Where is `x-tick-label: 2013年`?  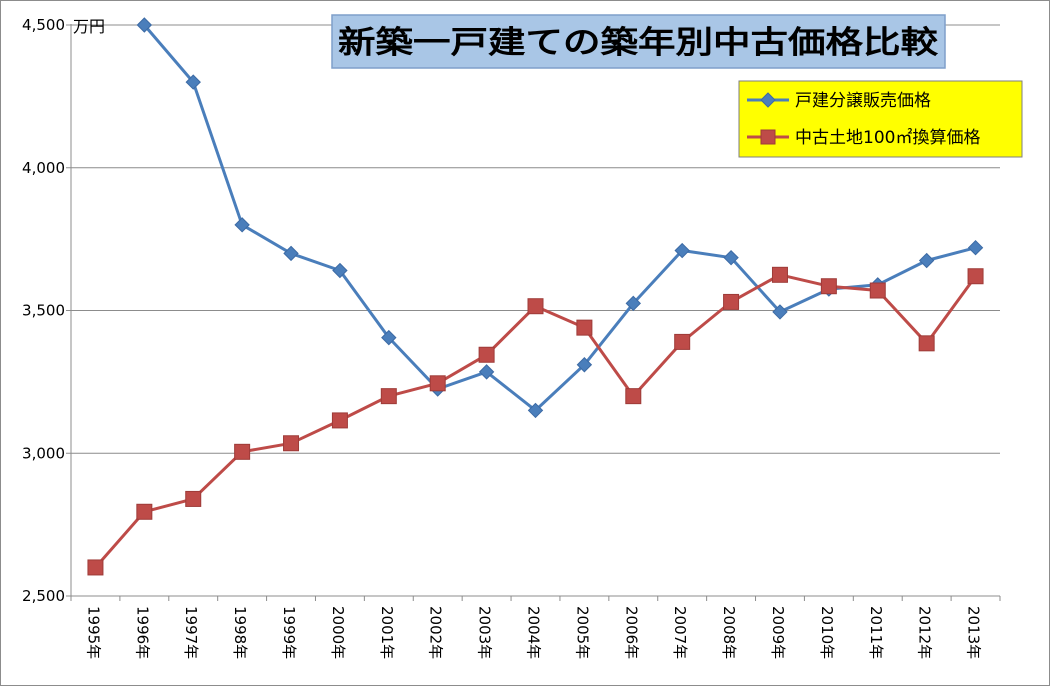
x-tick-label: 2013年 is located at coordinates (974, 632).